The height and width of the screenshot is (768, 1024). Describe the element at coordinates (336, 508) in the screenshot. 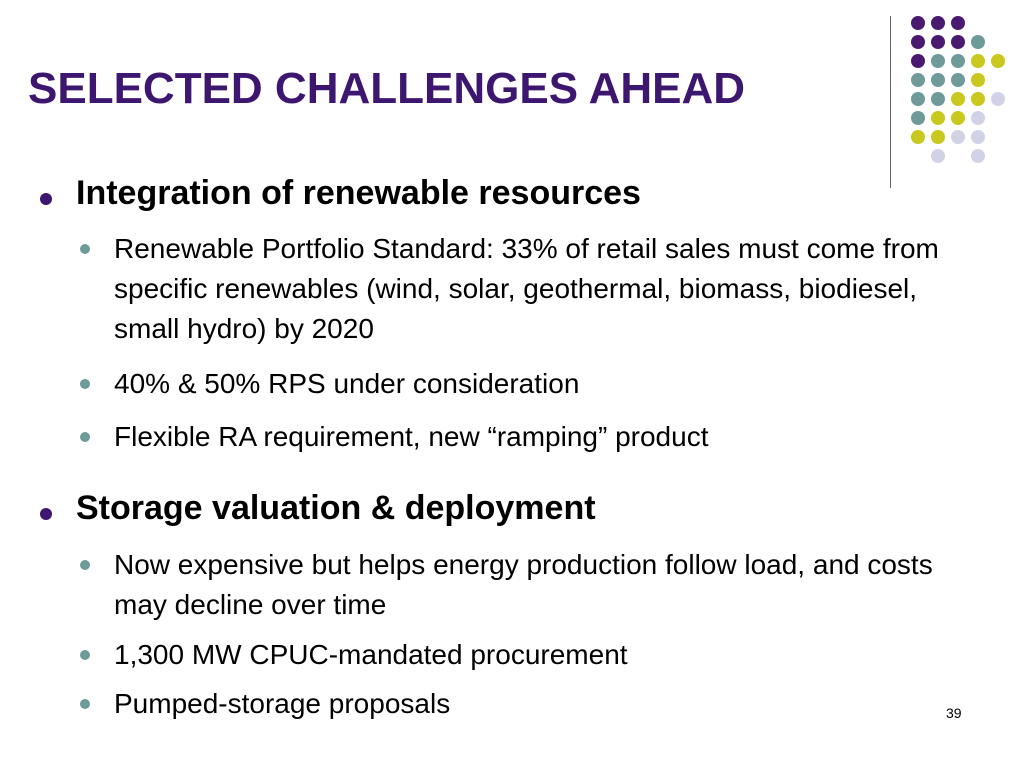

I see `section-heading: Storage valuation & deployment` at that location.